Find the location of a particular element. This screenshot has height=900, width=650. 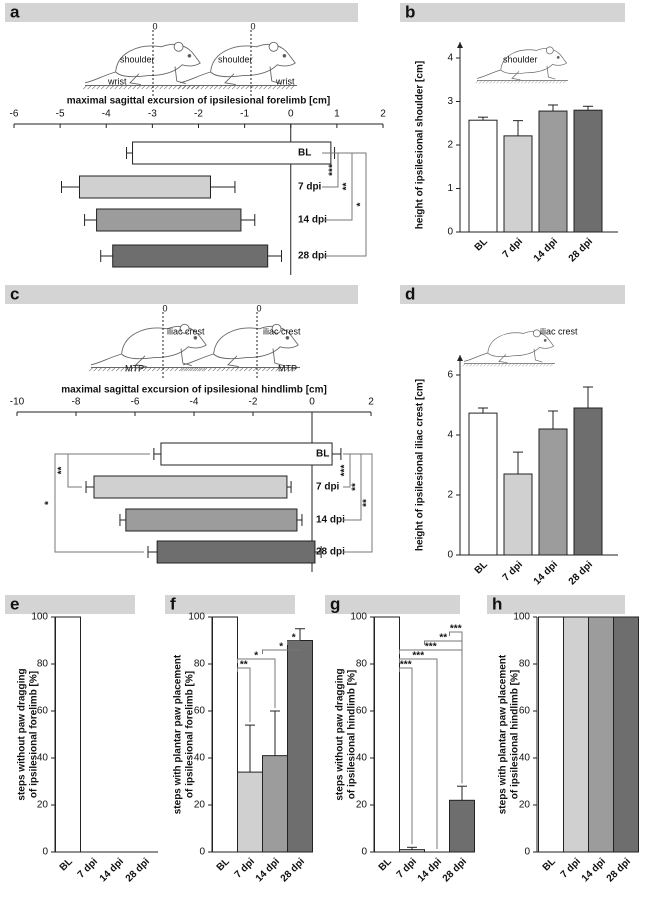

y-axis-title: of ipsilesional hindlimb [%] is located at coordinates (352, 734).